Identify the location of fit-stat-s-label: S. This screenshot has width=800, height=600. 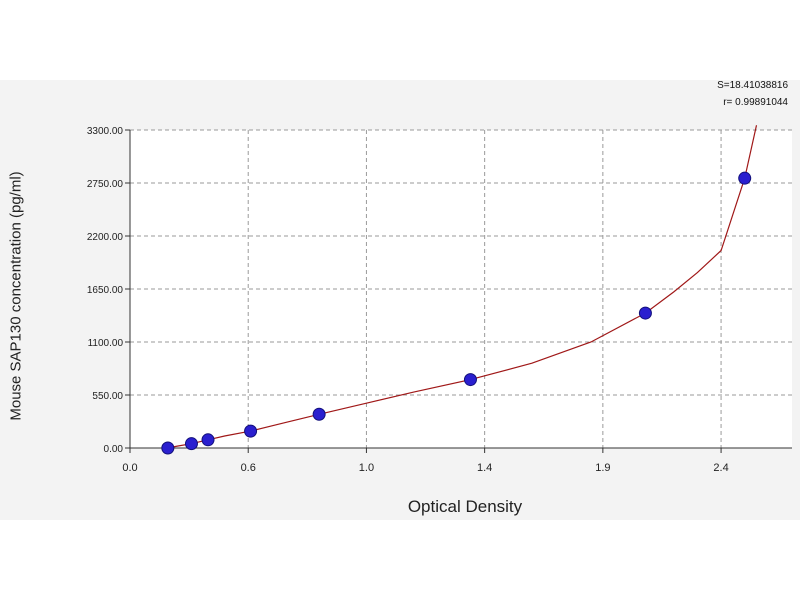
(720, 85).